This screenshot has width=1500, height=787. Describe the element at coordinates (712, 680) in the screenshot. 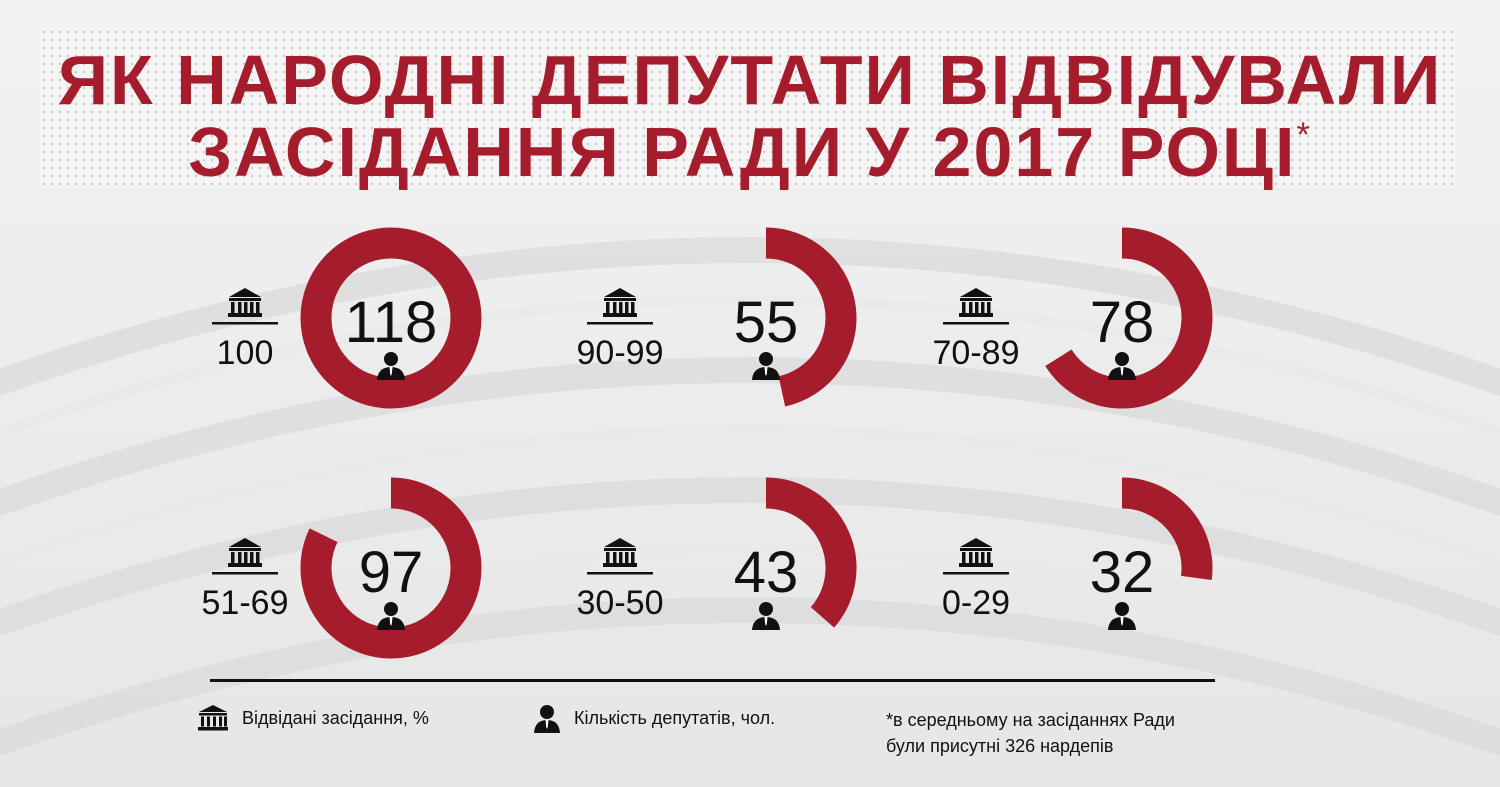

I see `legend-divider` at that location.